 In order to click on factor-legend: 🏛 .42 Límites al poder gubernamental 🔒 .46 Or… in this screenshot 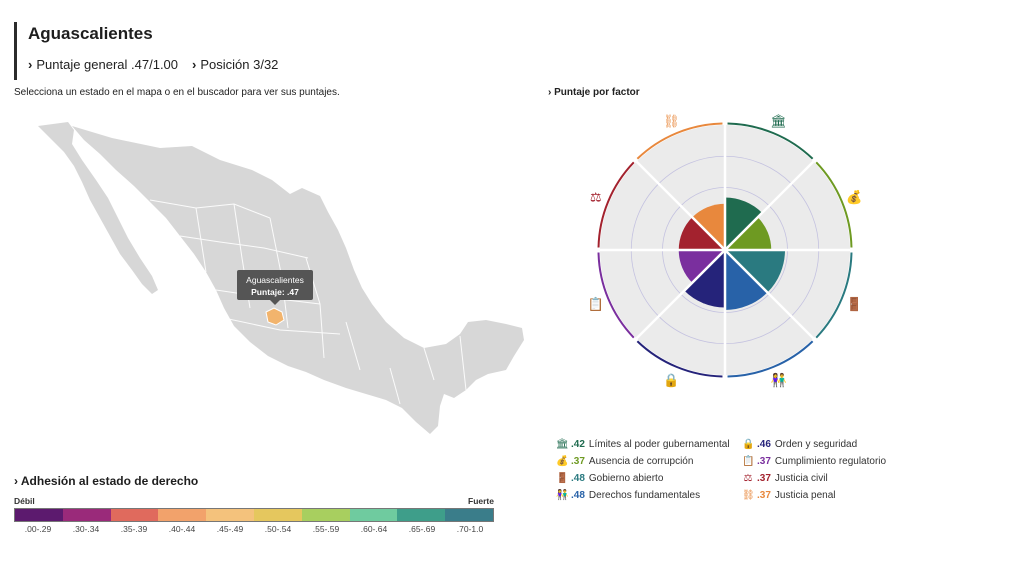, I will do `click(734, 469)`.